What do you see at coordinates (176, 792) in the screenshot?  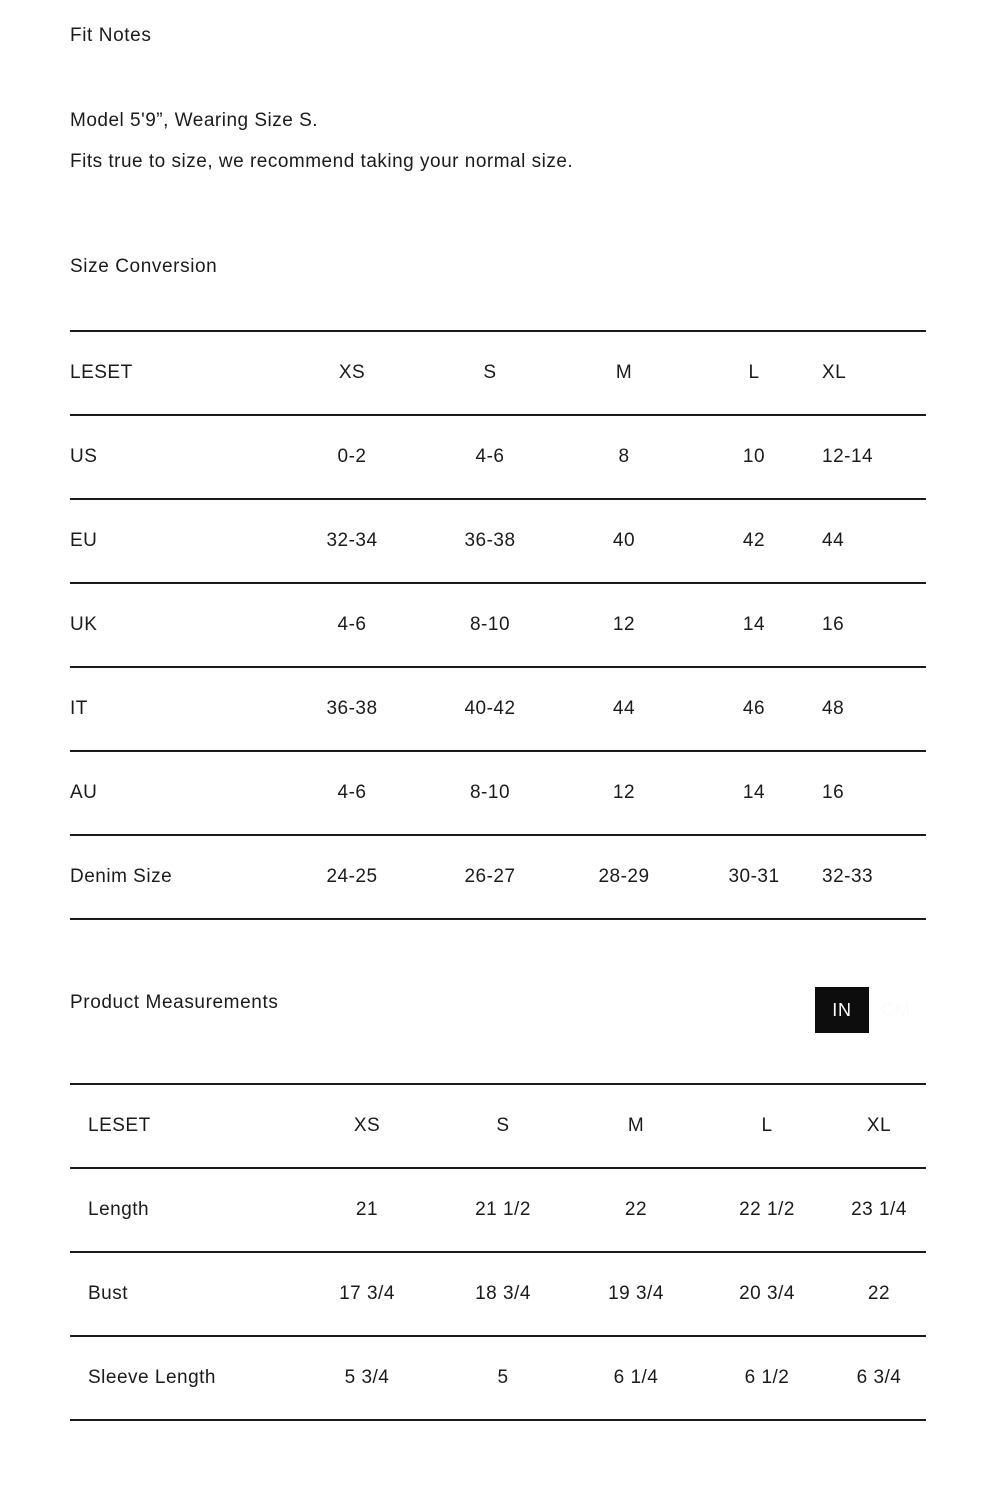 I see `row-label-au: AU` at bounding box center [176, 792].